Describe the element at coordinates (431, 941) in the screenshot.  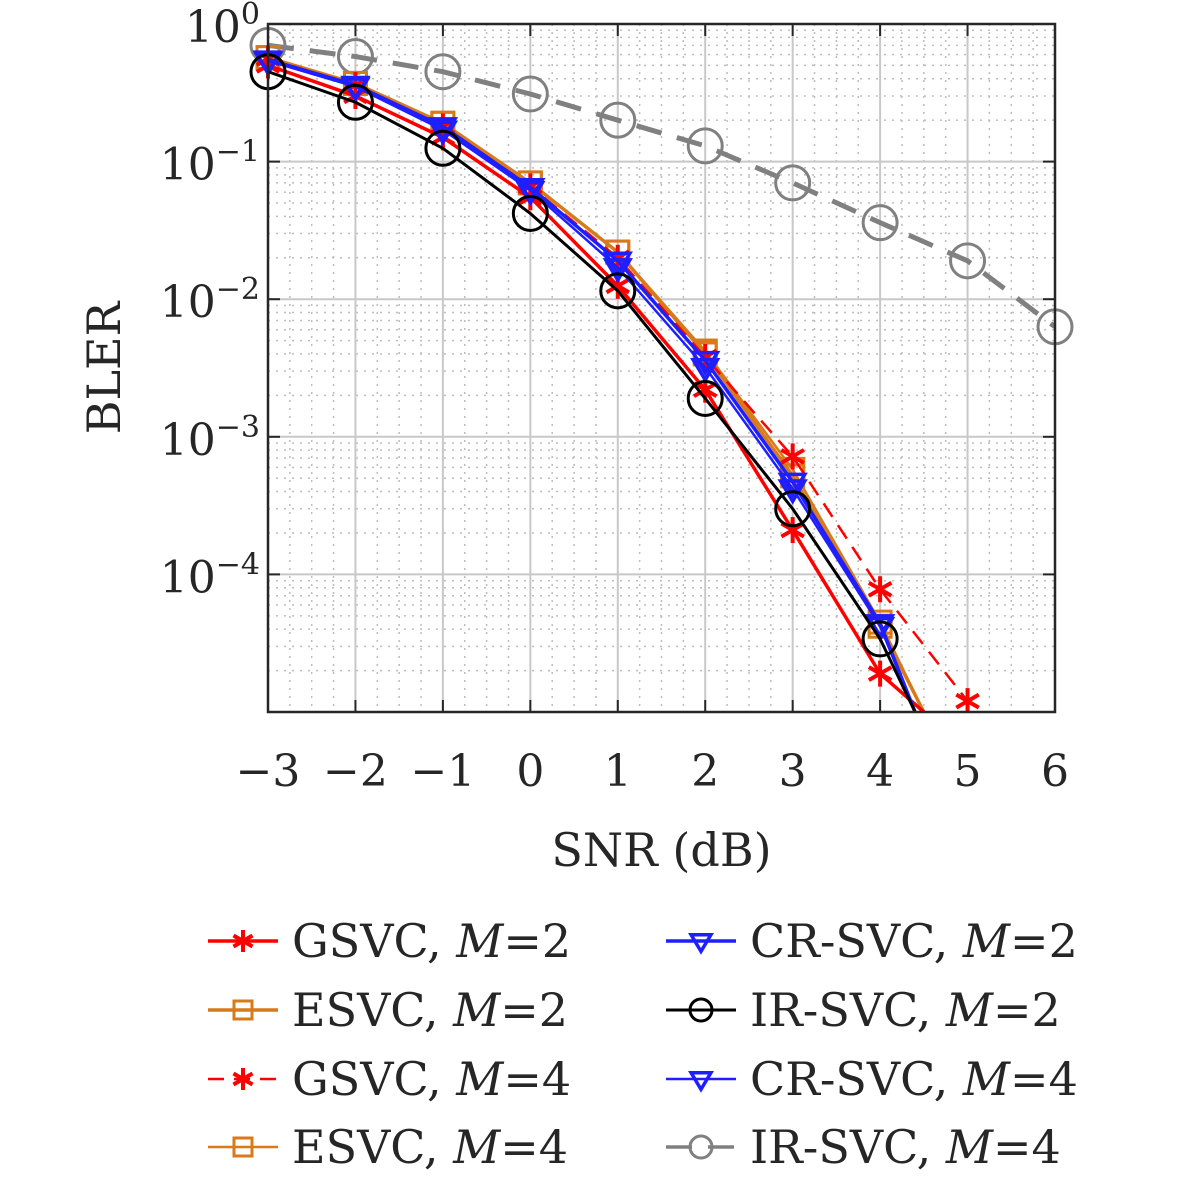
I see `legend-label: GSVC, M=2` at that location.